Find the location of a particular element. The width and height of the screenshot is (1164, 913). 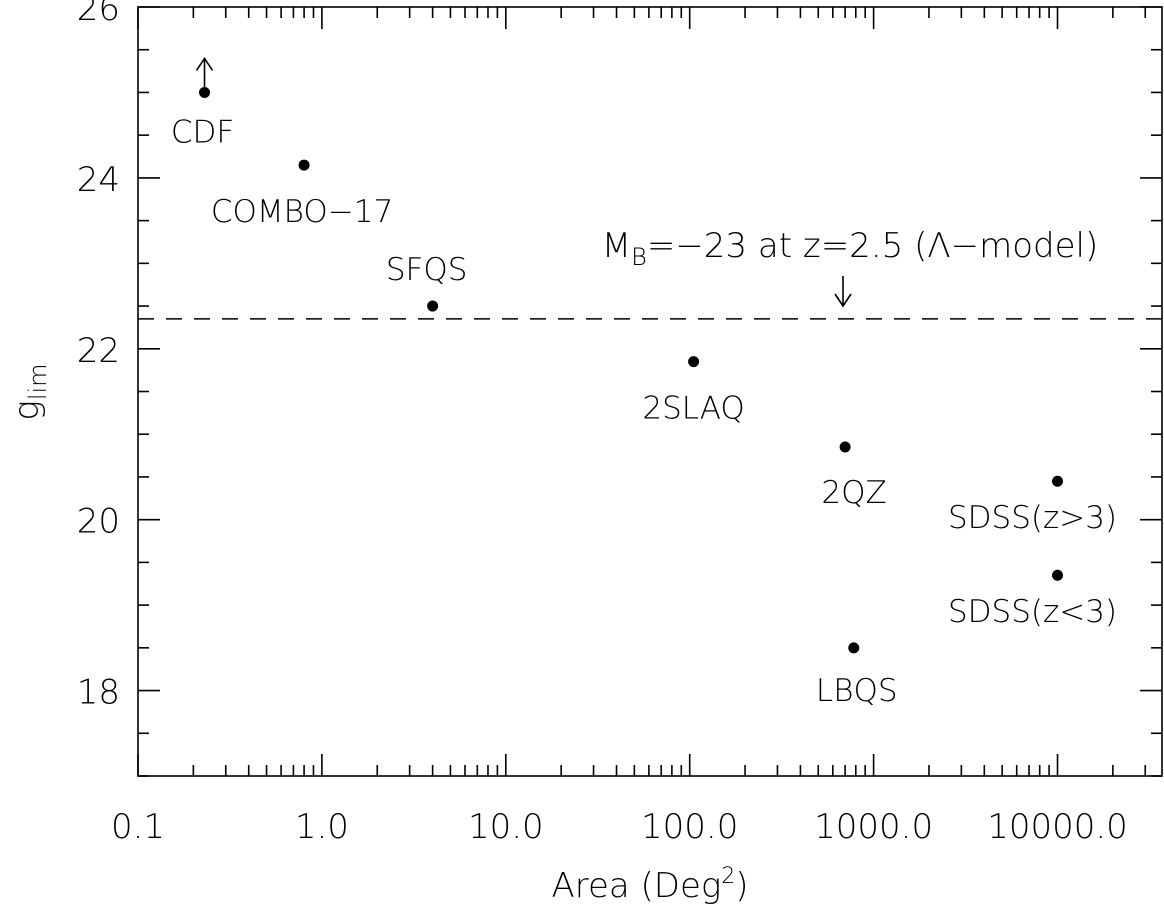

x-tick-label: 1000.0 is located at coordinates (873, 827).